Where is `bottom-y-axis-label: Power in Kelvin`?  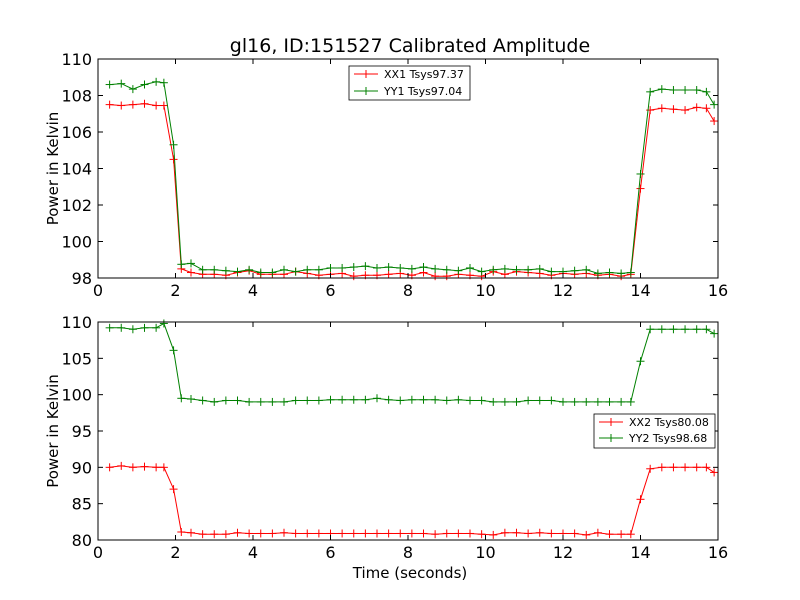 bottom-y-axis-label: Power in Kelvin is located at coordinates (53, 431).